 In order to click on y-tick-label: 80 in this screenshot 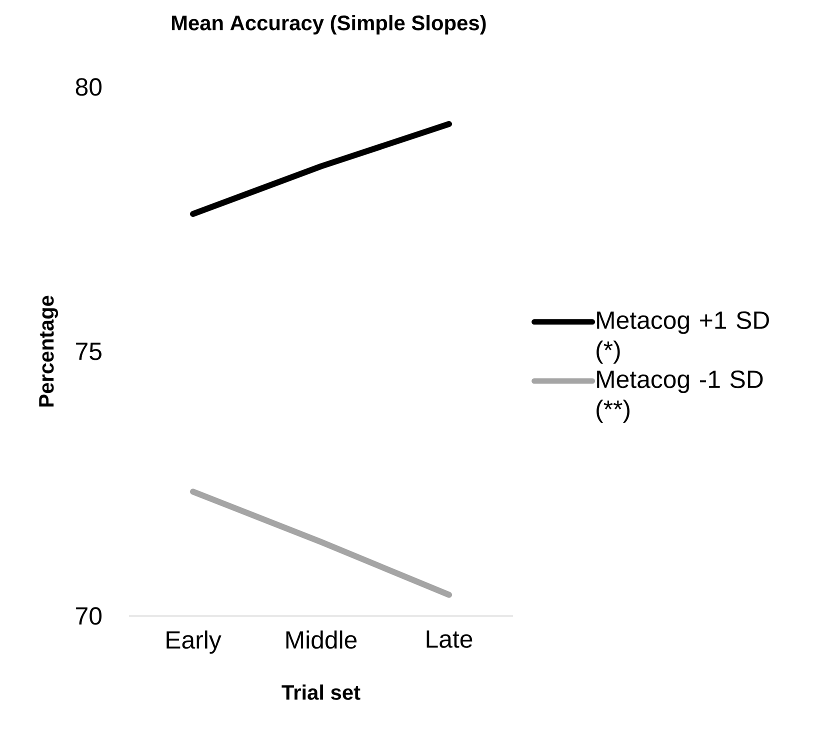, I will do `click(89, 87)`.